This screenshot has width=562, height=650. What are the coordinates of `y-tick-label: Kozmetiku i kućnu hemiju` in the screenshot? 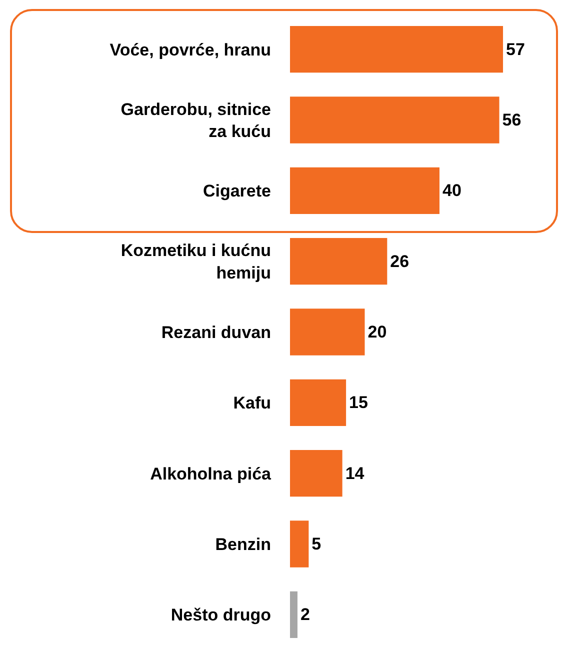 It's located at (195, 261).